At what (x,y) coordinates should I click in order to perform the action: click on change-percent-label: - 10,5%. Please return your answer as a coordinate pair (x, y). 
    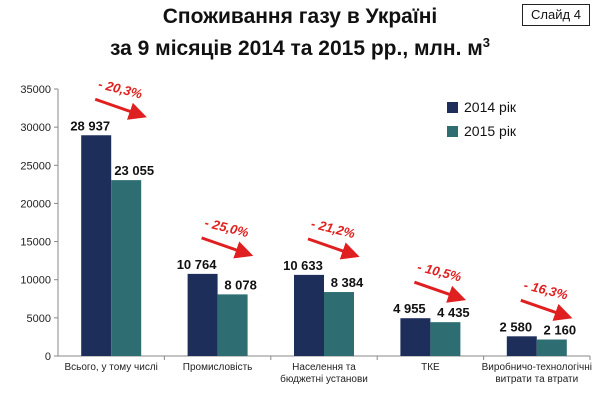
    Looking at the image, I should click on (440, 271).